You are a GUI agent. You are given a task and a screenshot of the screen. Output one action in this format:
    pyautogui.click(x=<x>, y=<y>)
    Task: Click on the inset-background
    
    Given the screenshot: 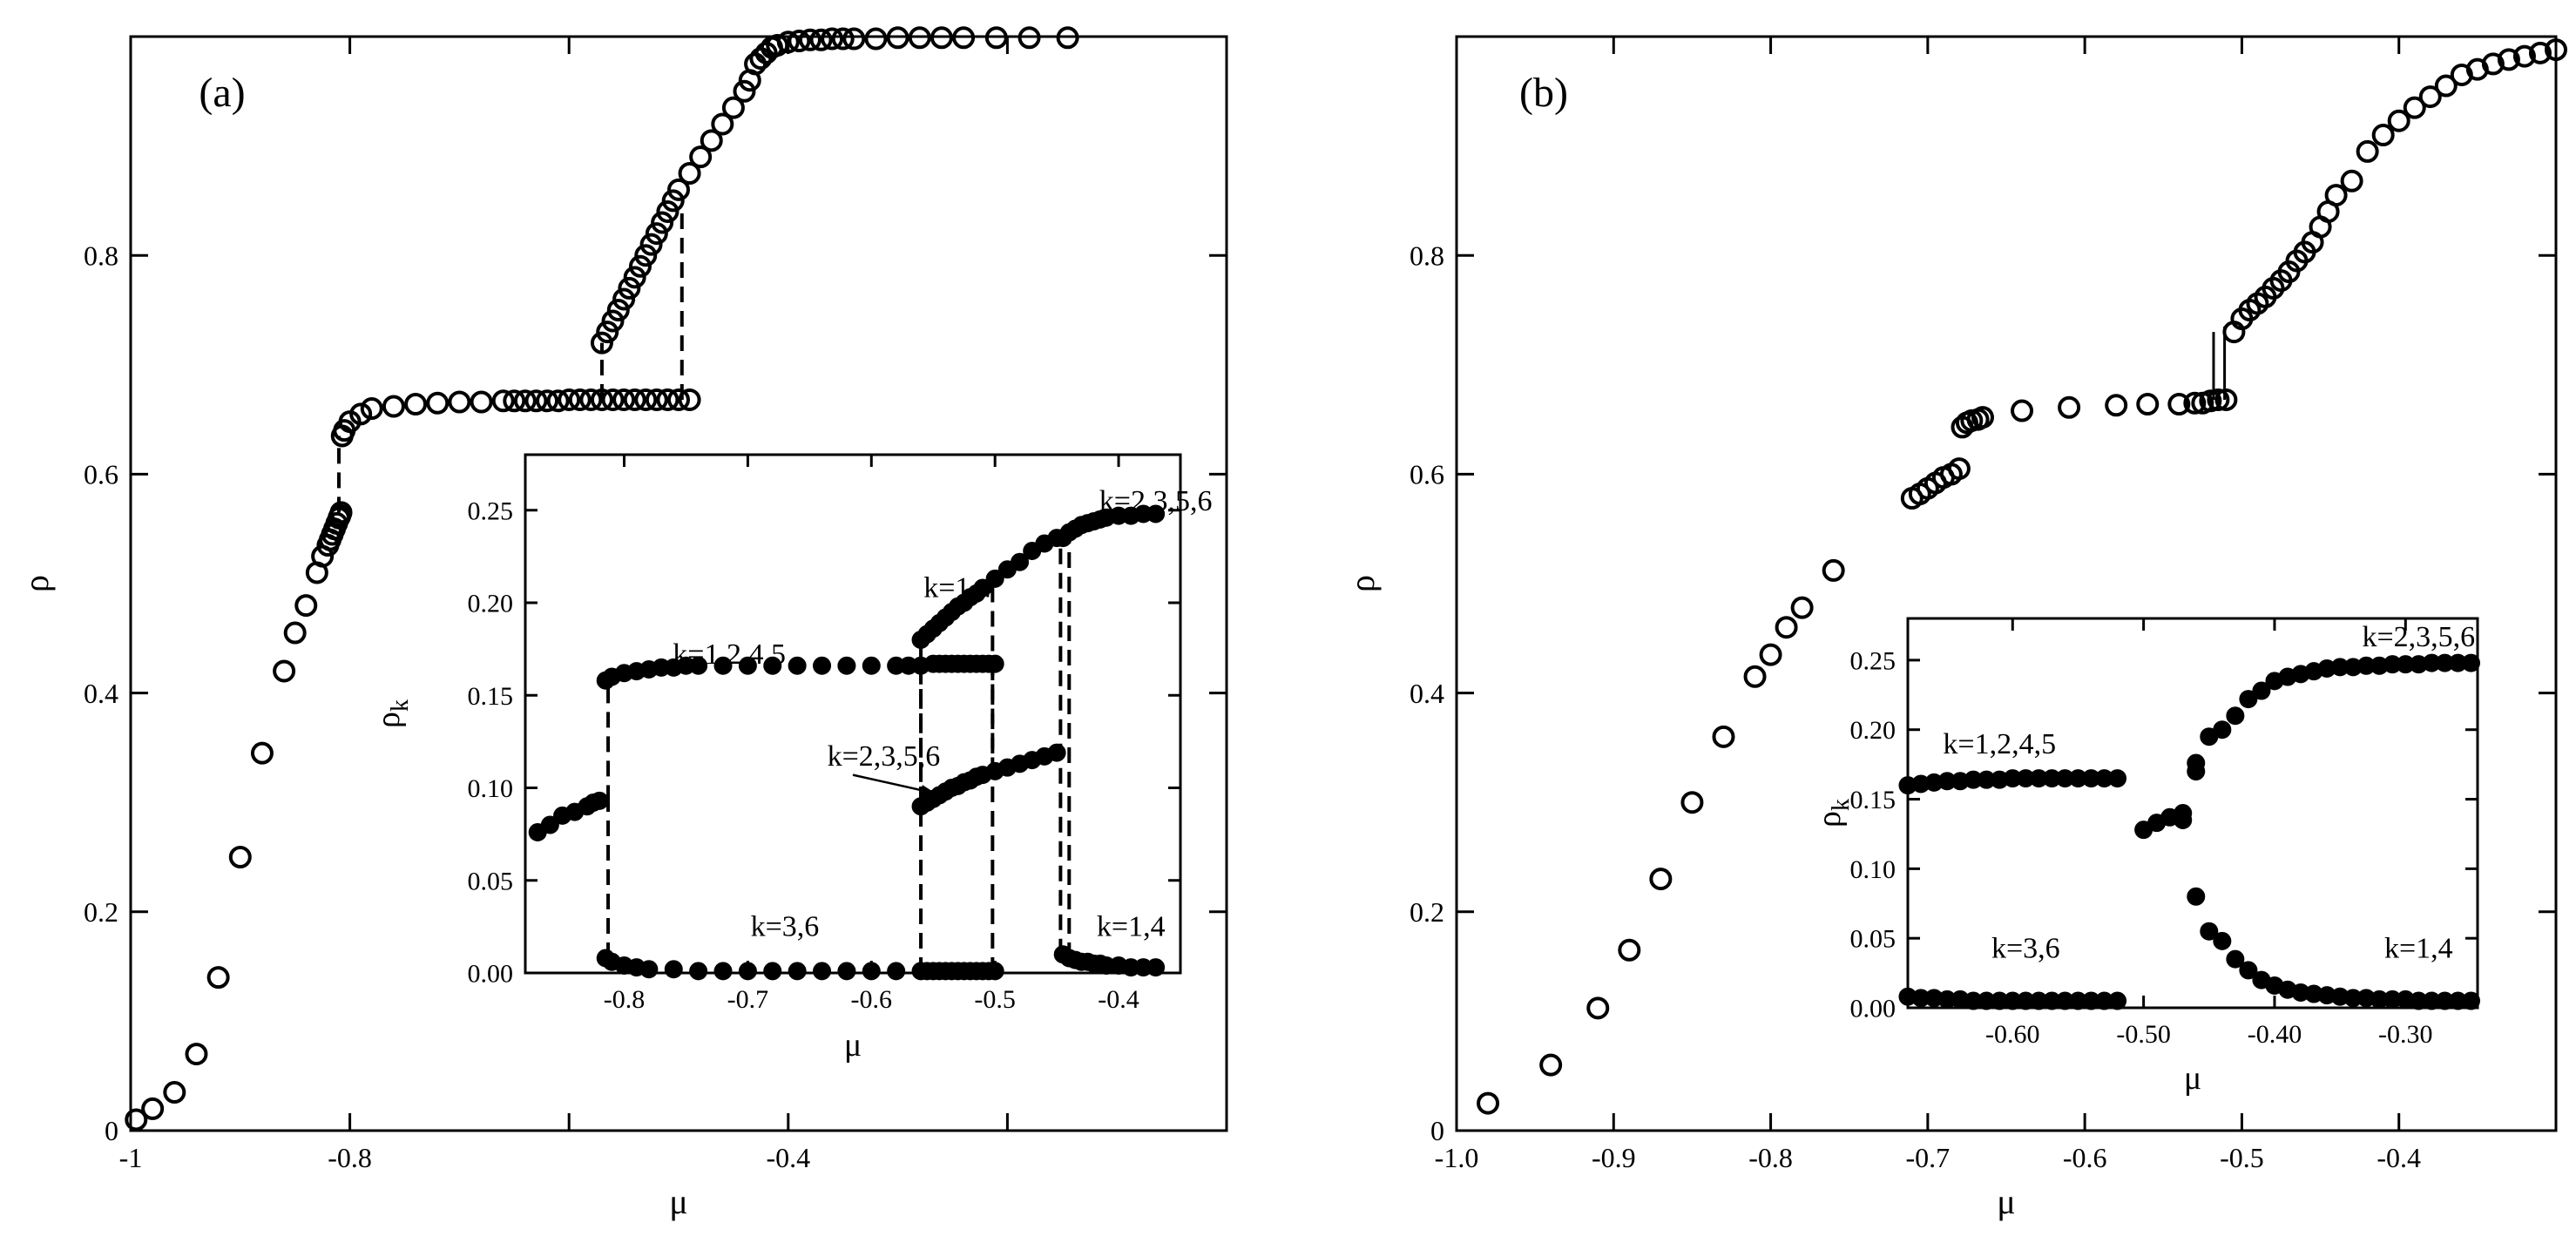 What is the action you would take?
    pyautogui.click(x=2193, y=813)
    